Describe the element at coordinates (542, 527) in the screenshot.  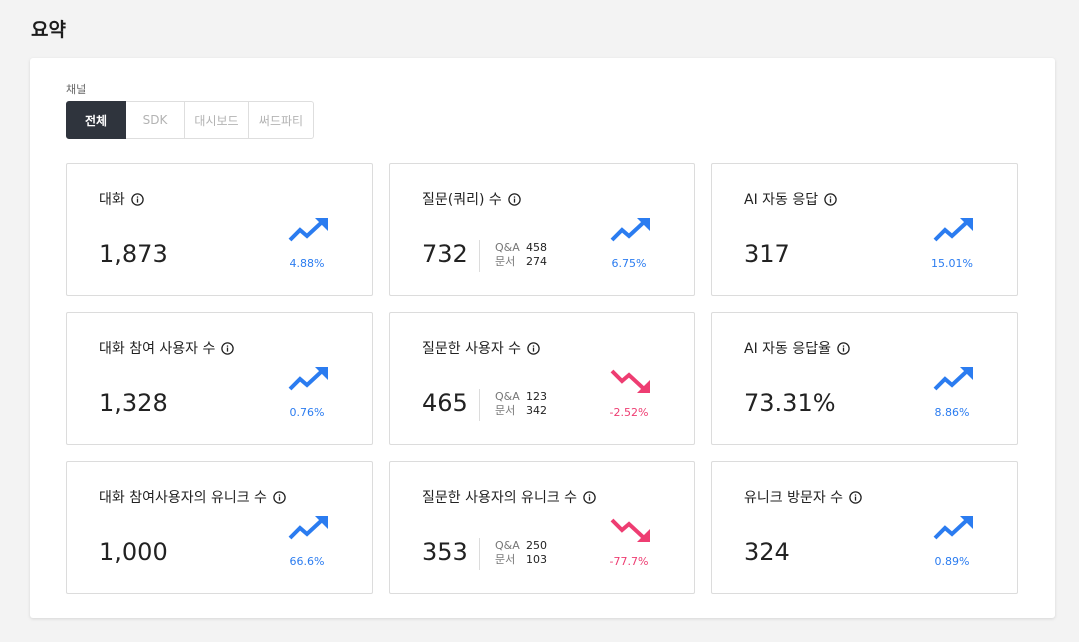
I see `metric-card-unique-questioning-users: 질문한 사용자의 유니크 수 353 Q&A 250 문서 103 -77.7%` at that location.